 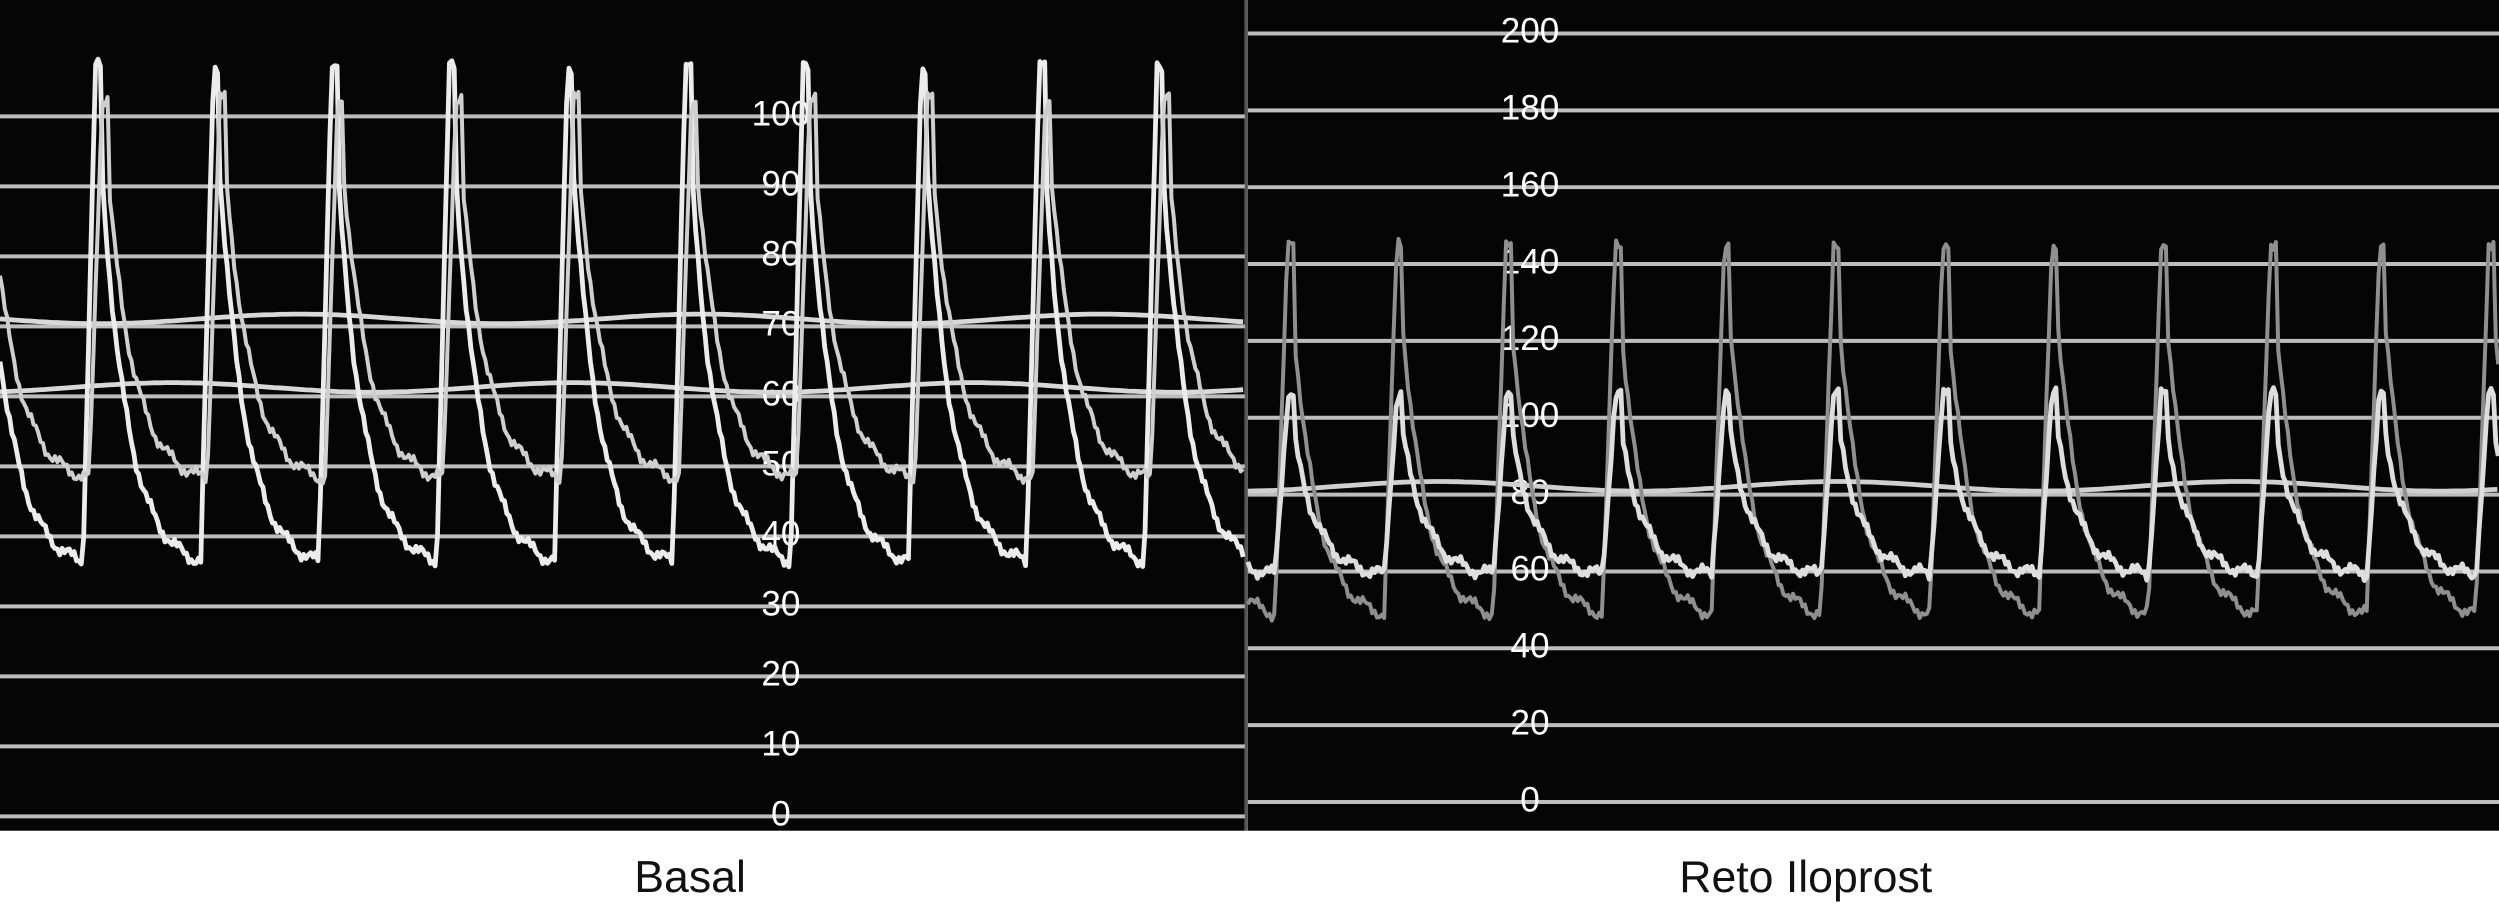 I want to click on tick-label: 90, so click(x=780, y=184).